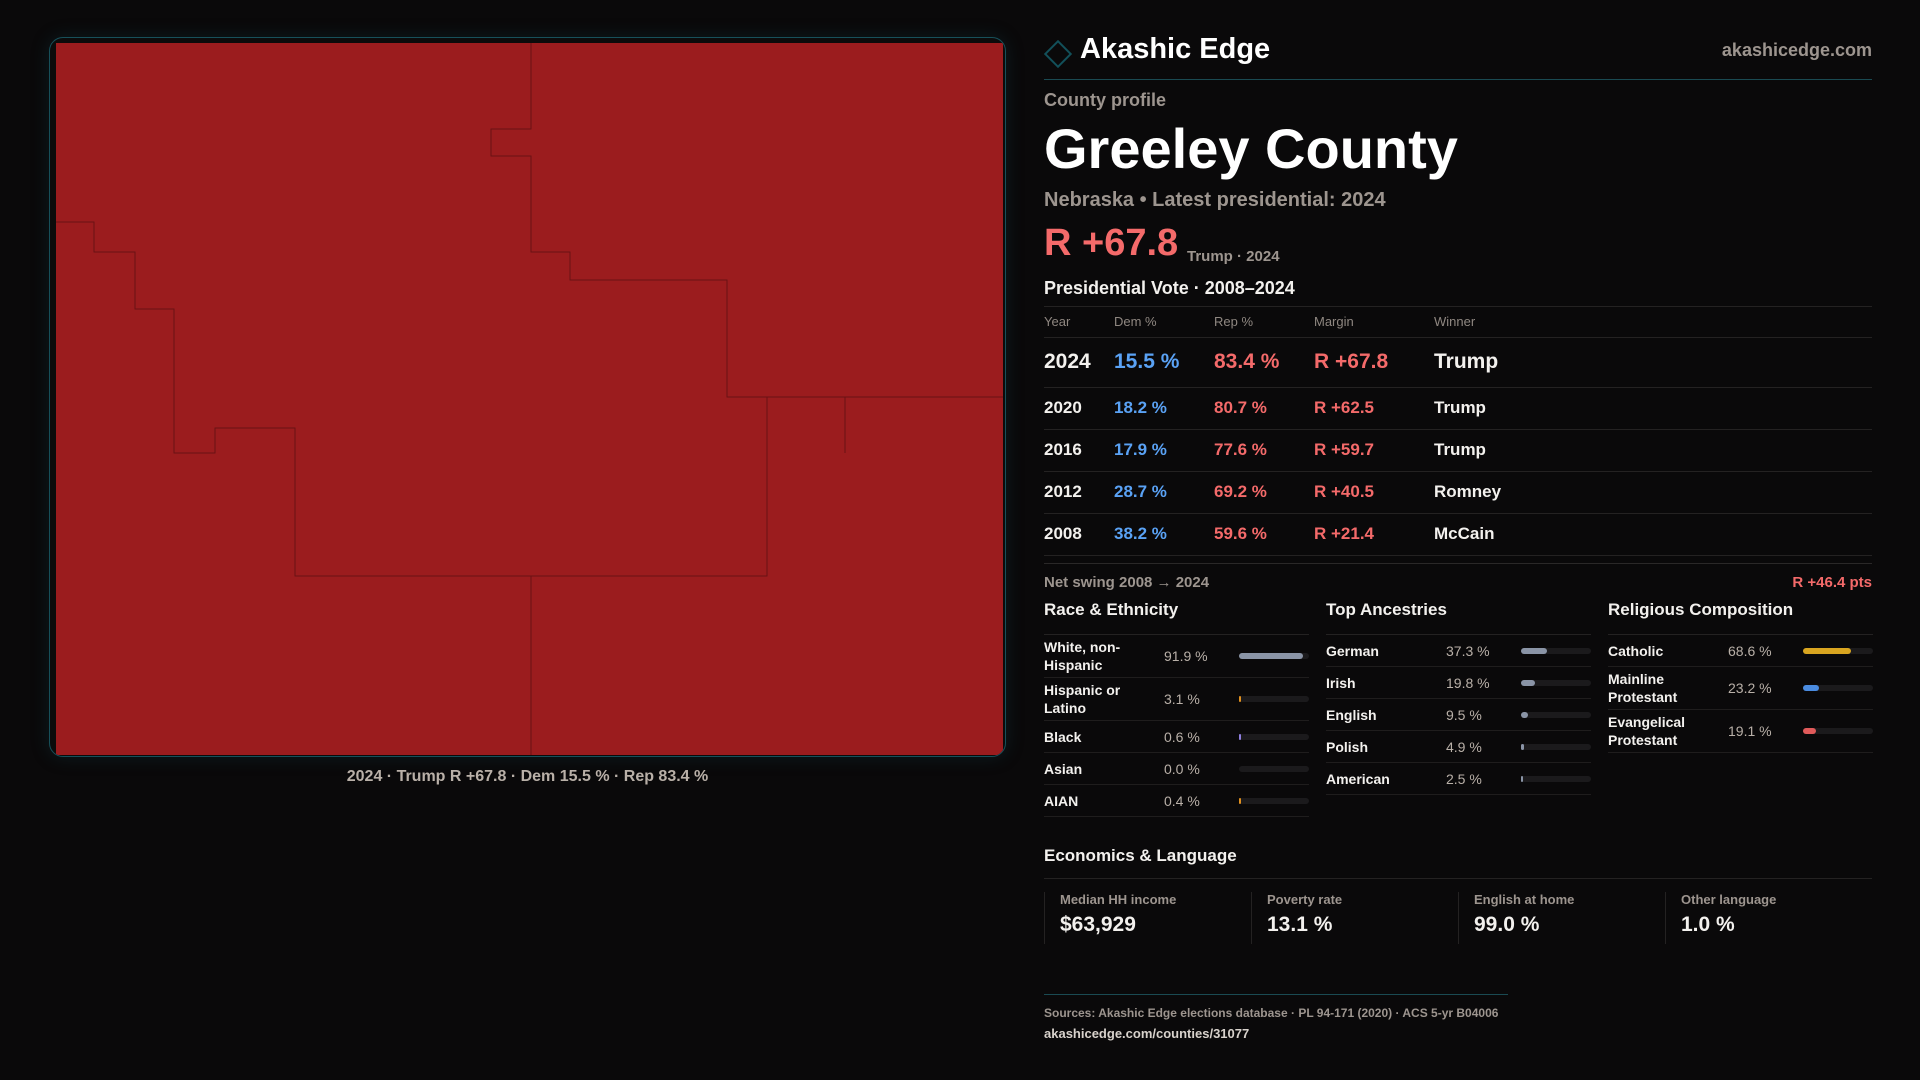 The width and height of the screenshot is (1920, 1080). Describe the element at coordinates (1468, 682) in the screenshot. I see `row-value: 19.8 %` at that location.